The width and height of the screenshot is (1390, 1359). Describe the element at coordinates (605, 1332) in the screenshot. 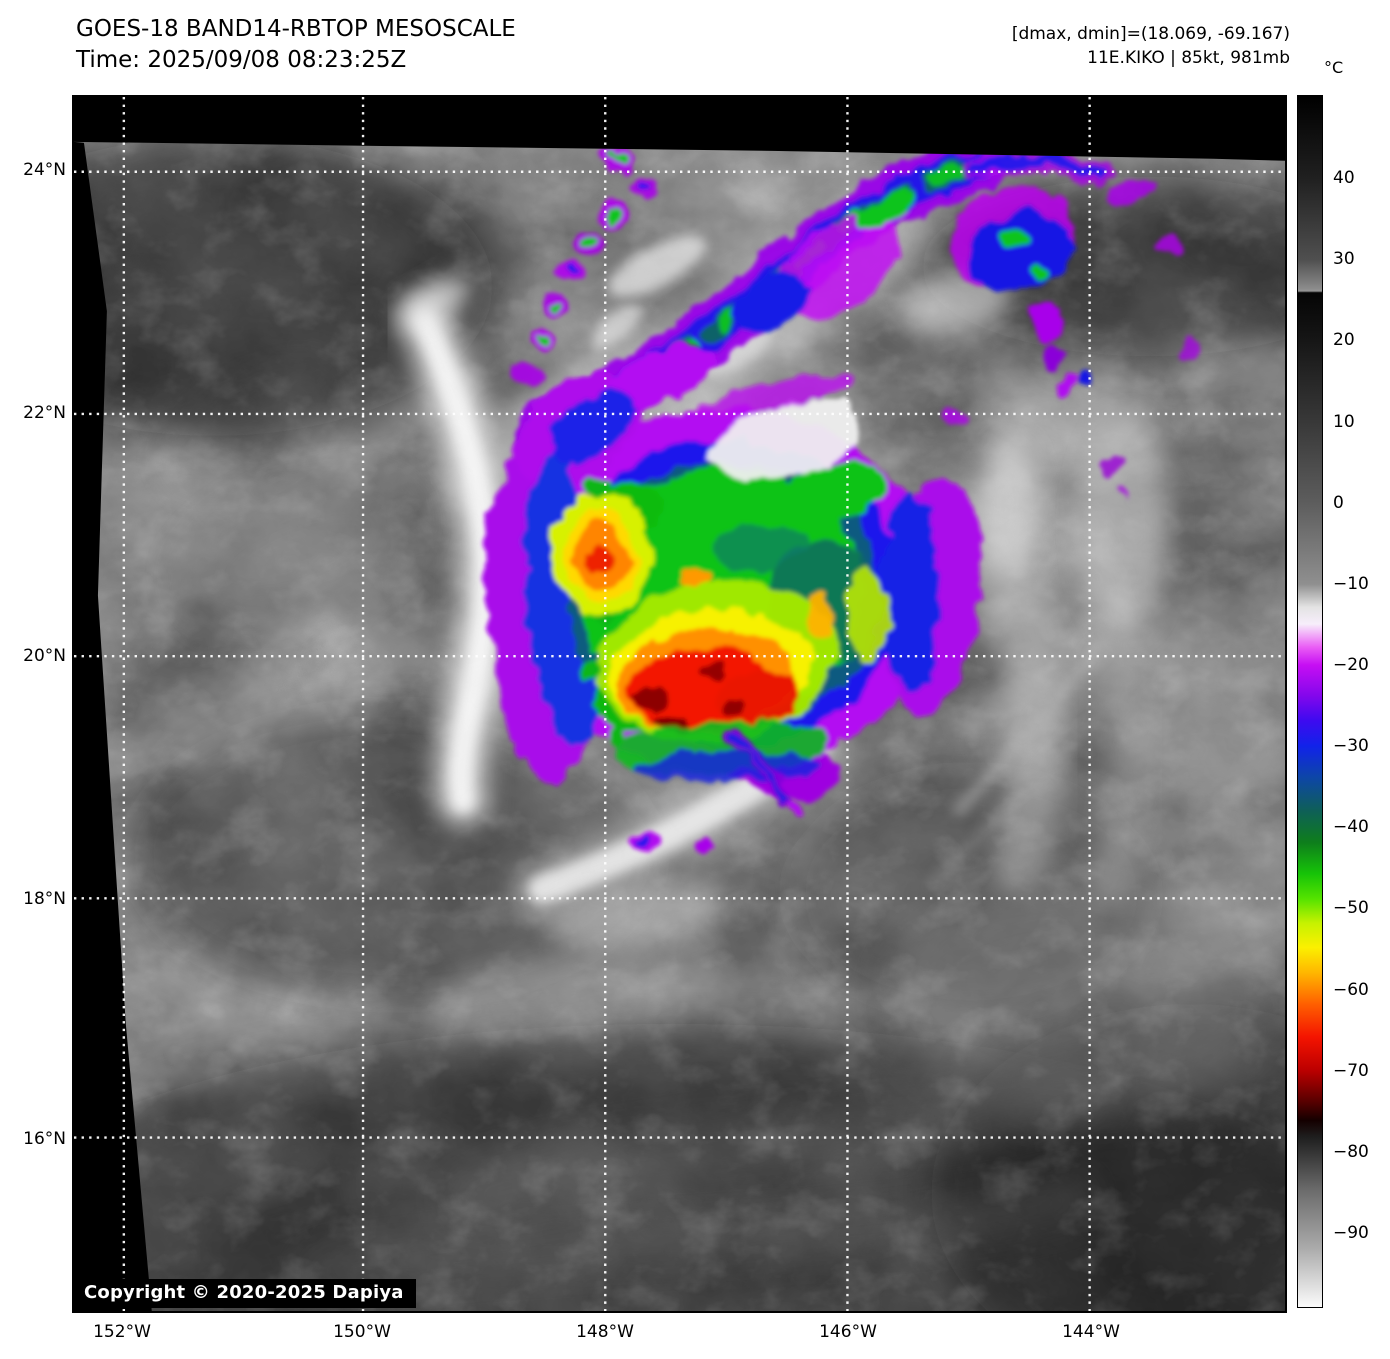

I see `longitude-tick-label: 148°W` at that location.